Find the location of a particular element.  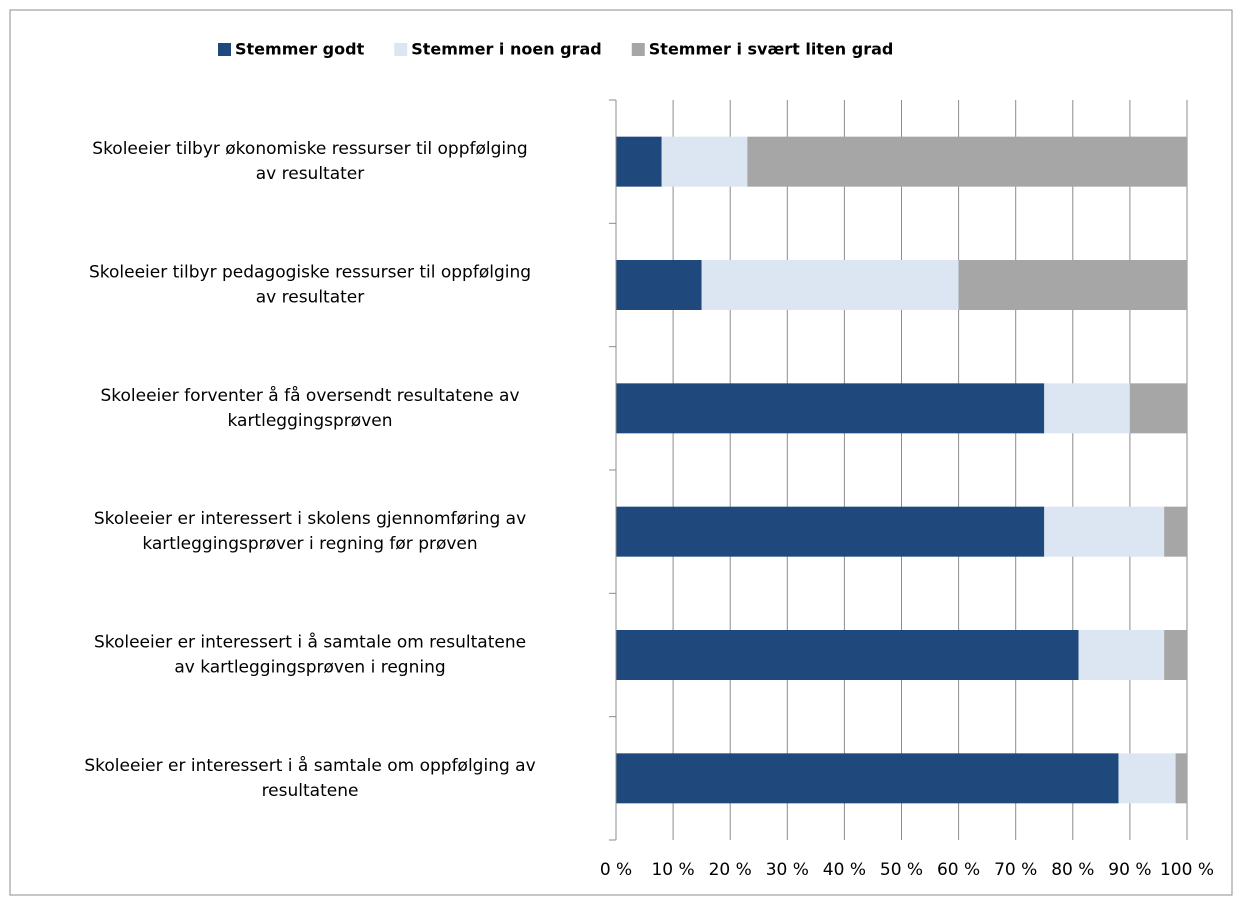

x-tick-label: 80 % is located at coordinates (1072, 870).